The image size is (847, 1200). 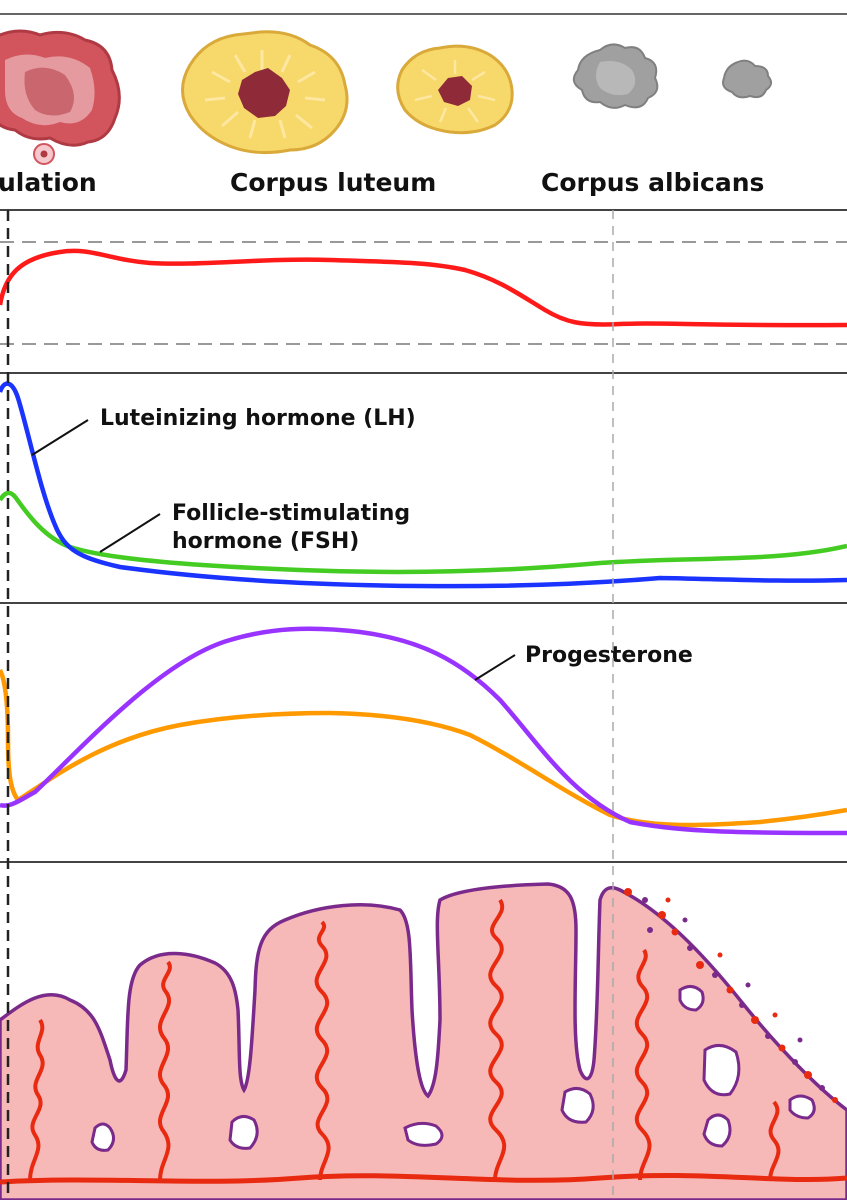 What do you see at coordinates (265, 92) in the screenshot?
I see `corpus-luteum-large-icon` at bounding box center [265, 92].